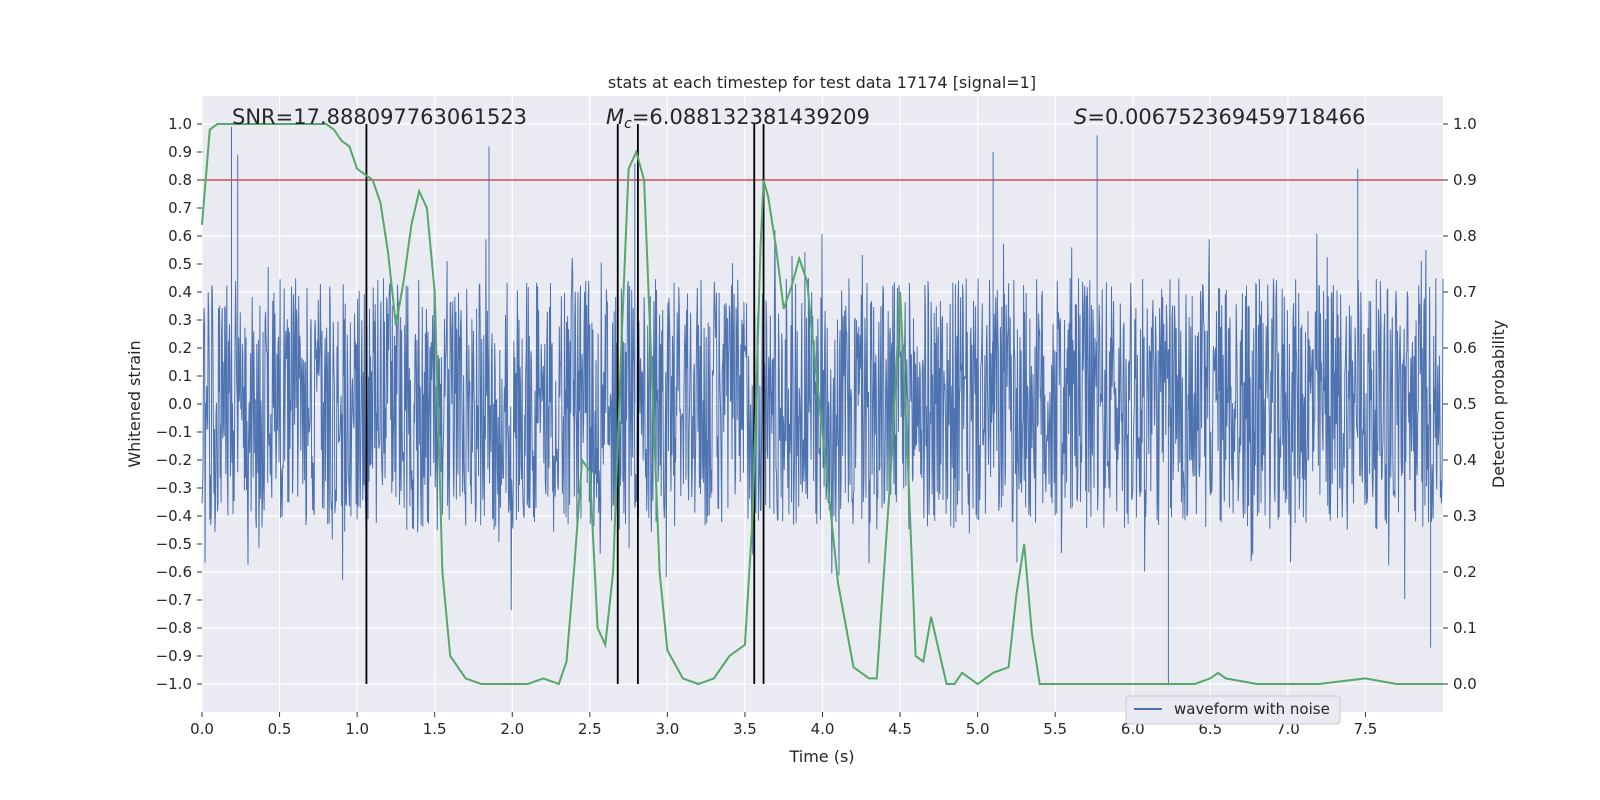 Image resolution: width=1600 pixels, height=800 pixels. I want to click on x-tick-label: 5.0, so click(978, 729).